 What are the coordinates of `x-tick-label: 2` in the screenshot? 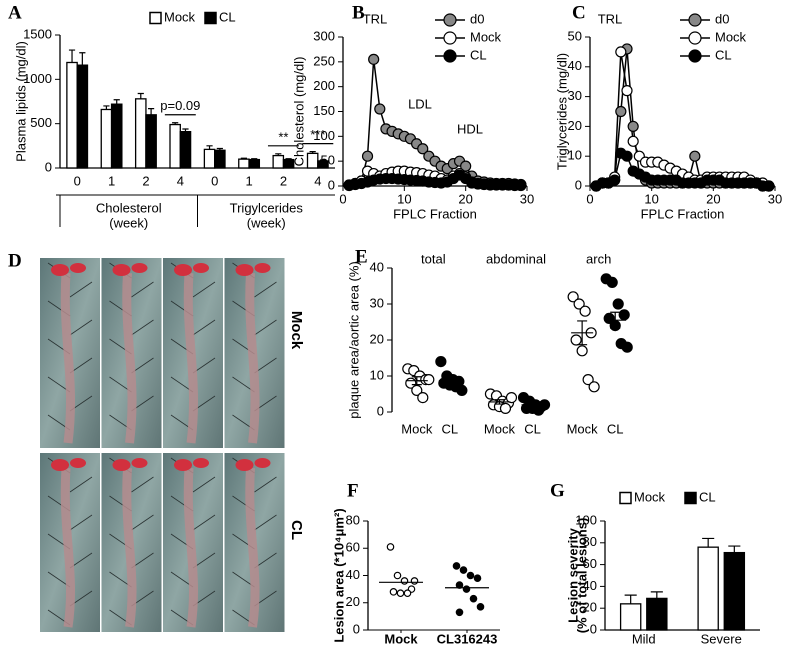 It's located at (283, 180).